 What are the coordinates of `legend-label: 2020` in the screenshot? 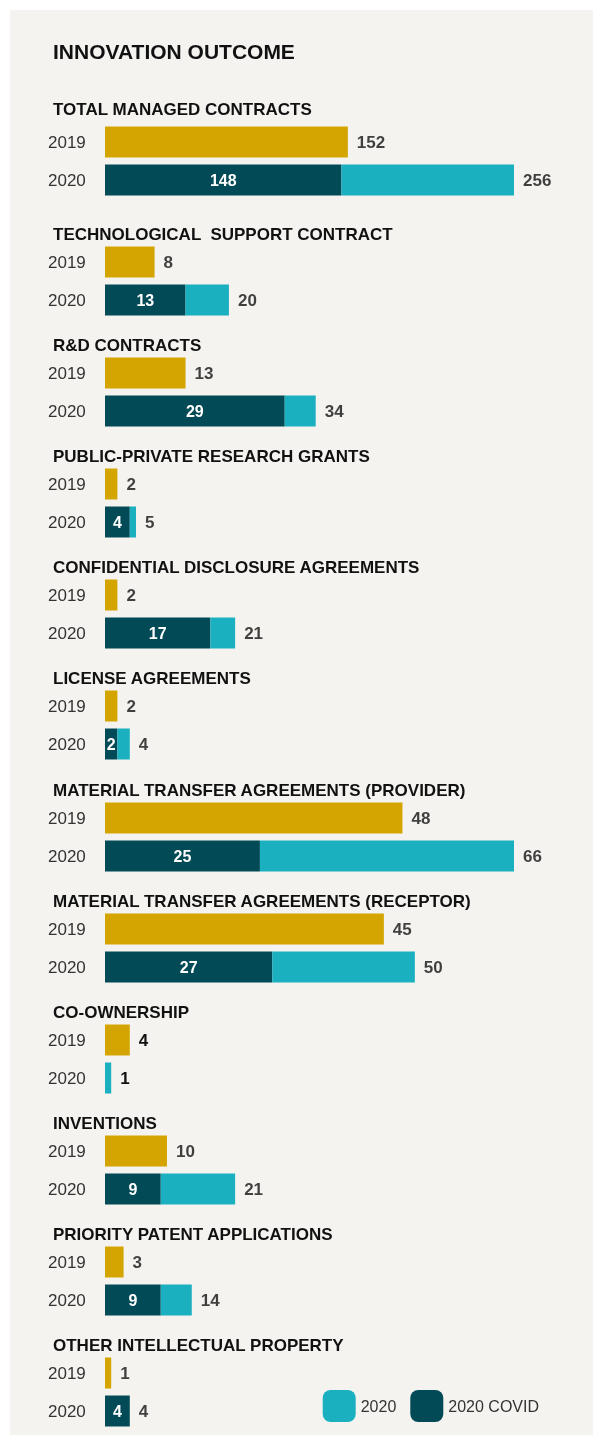 It's located at (378, 1406).